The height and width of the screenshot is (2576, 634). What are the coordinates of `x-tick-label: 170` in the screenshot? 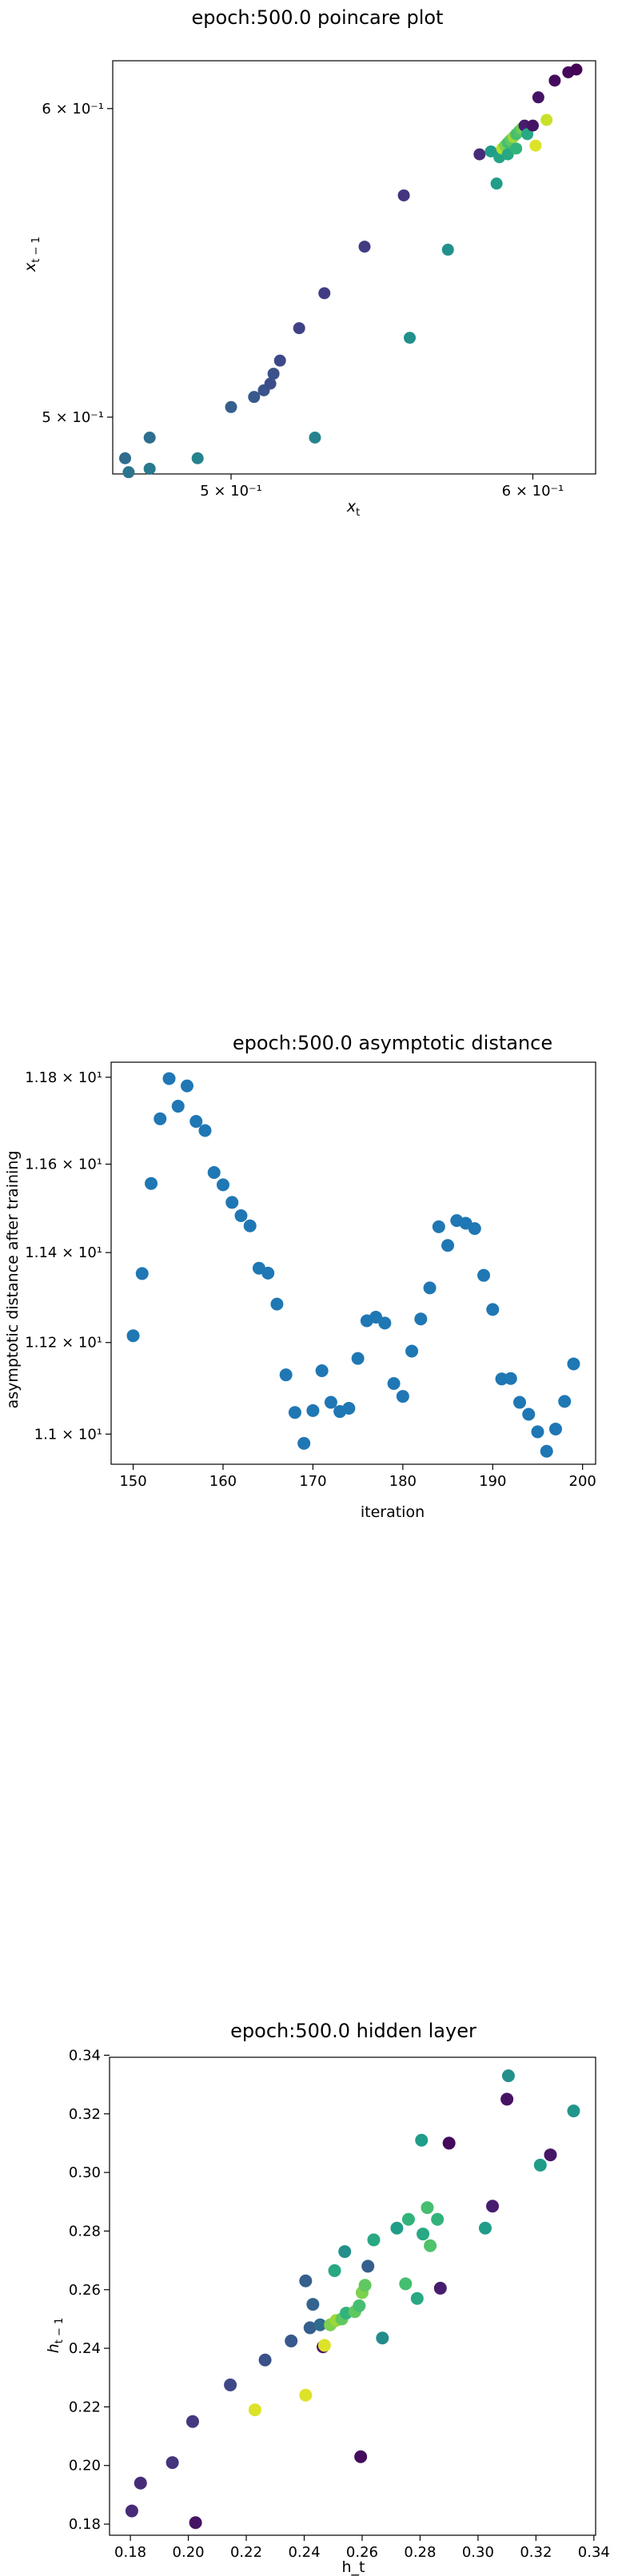 It's located at (312, 1481).